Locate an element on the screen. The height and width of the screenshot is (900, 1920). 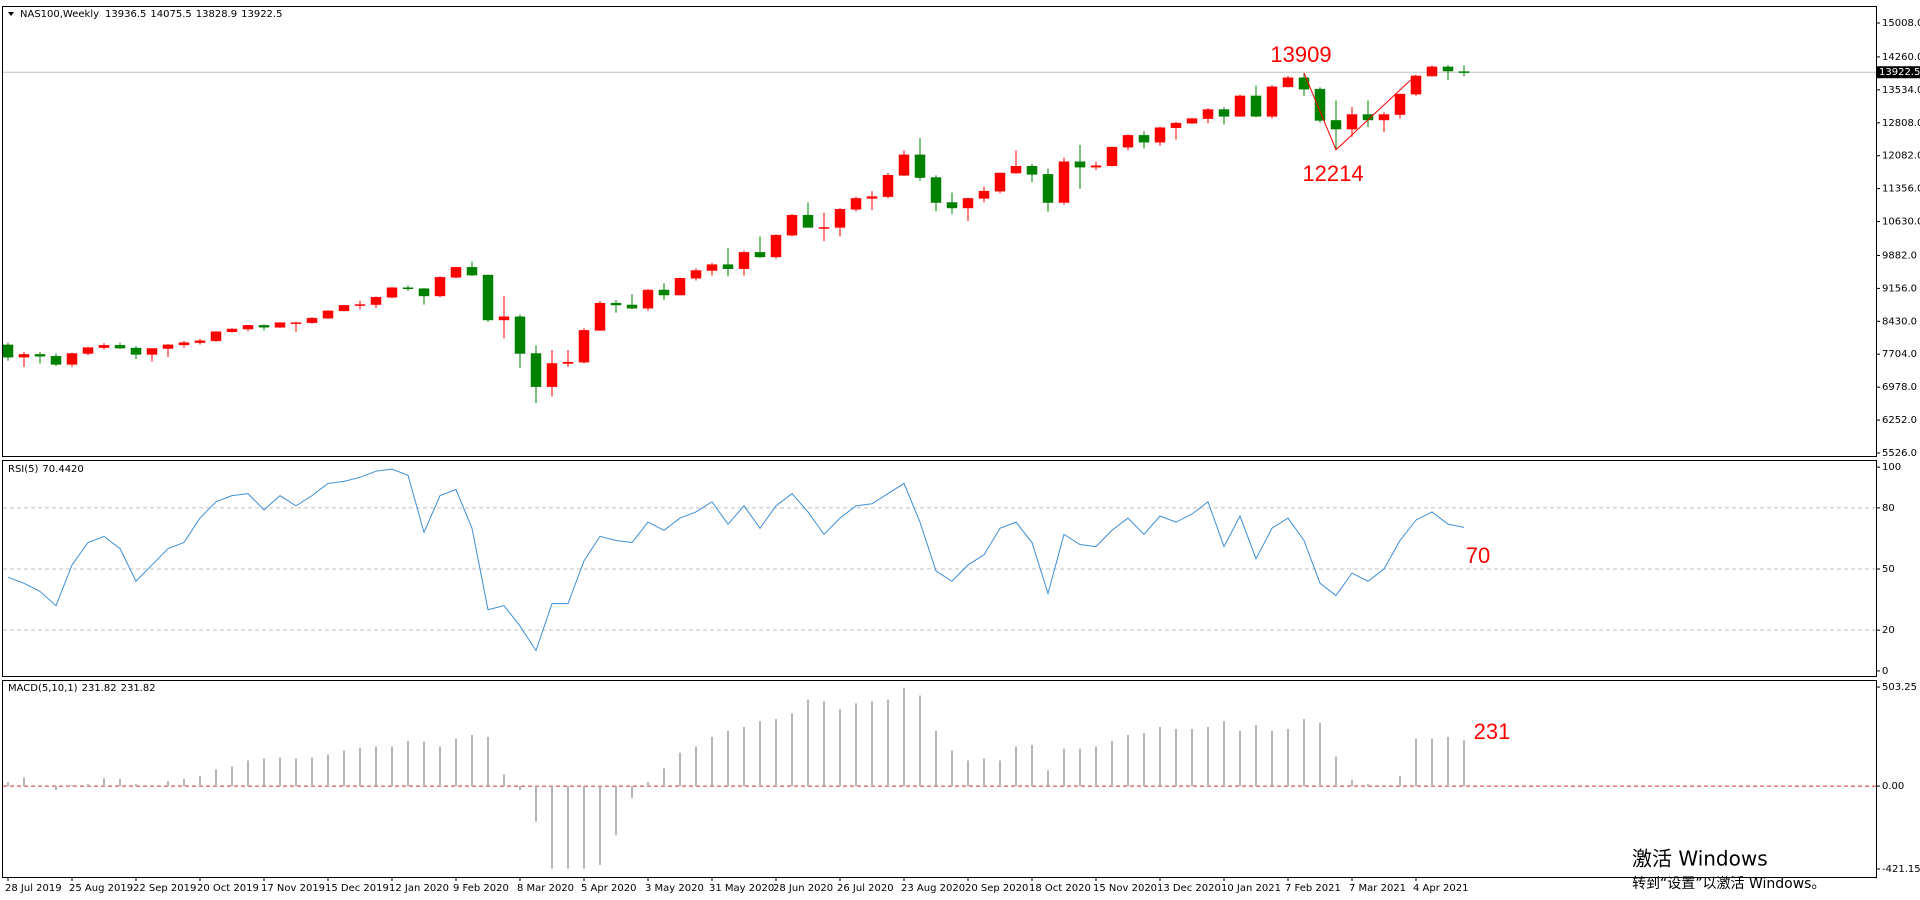
trend-line is located at coordinates (1360, 111).